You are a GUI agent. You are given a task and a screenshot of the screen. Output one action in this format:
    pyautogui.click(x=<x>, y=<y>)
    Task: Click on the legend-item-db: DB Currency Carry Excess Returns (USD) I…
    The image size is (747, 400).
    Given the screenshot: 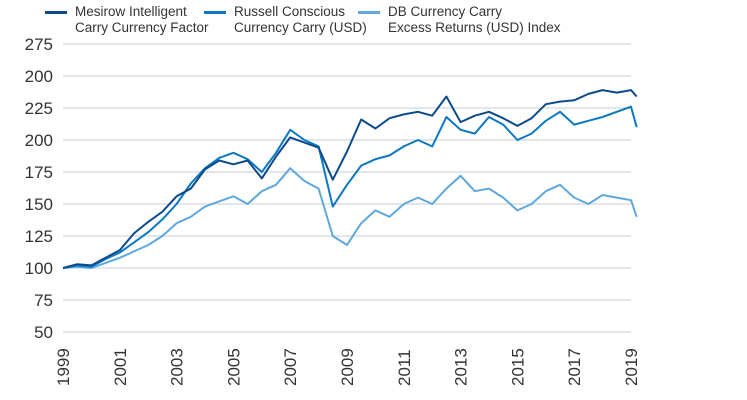 What is the action you would take?
    pyautogui.click(x=459, y=20)
    